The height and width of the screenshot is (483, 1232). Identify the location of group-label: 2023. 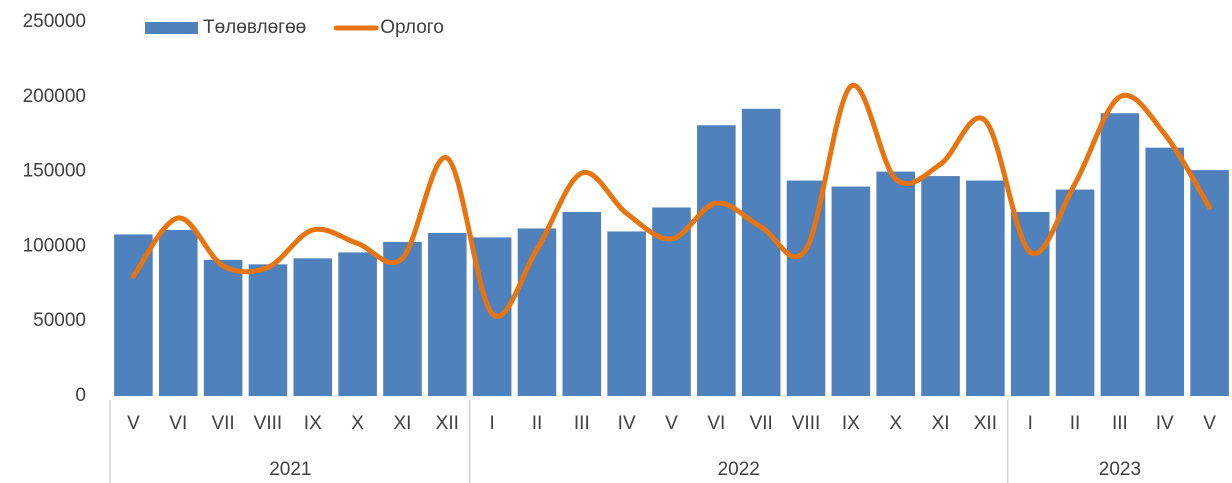
(1120, 469).